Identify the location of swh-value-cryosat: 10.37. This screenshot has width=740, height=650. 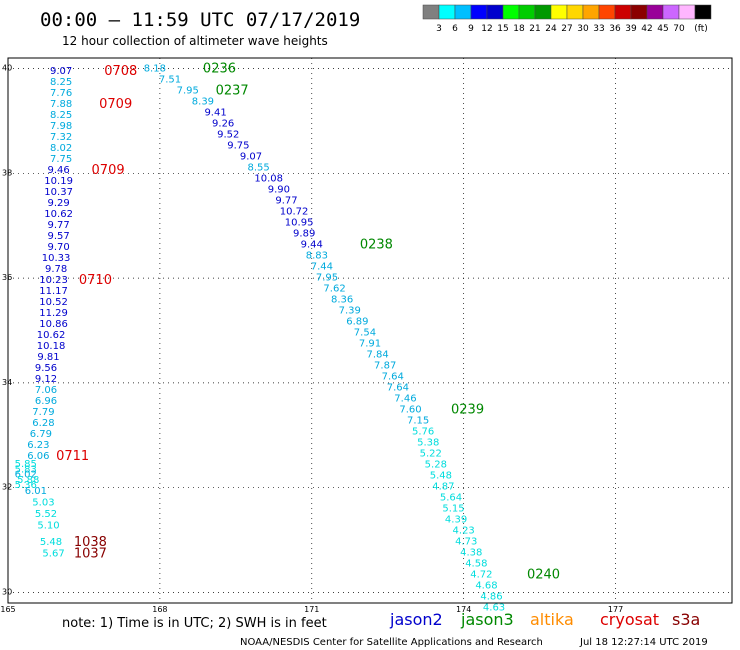
(58, 192).